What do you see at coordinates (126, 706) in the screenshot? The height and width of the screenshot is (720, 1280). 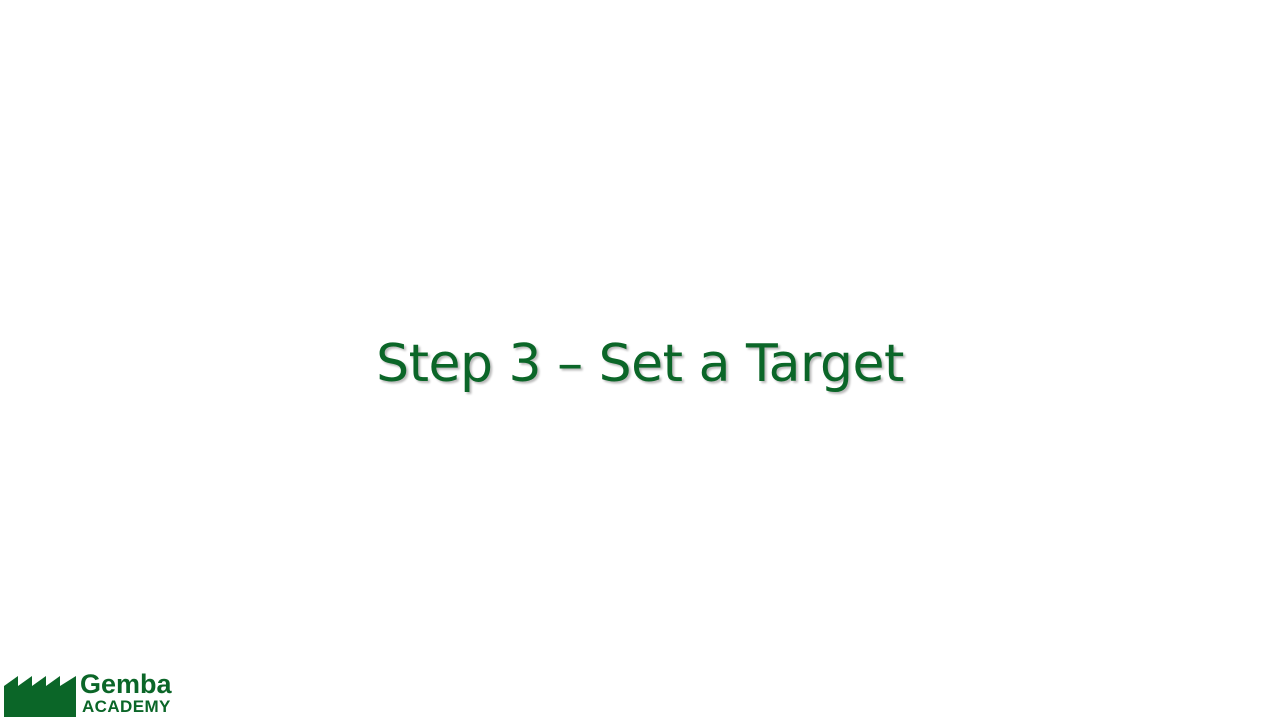 I see `logo-subtitle: ACADEMY` at bounding box center [126, 706].